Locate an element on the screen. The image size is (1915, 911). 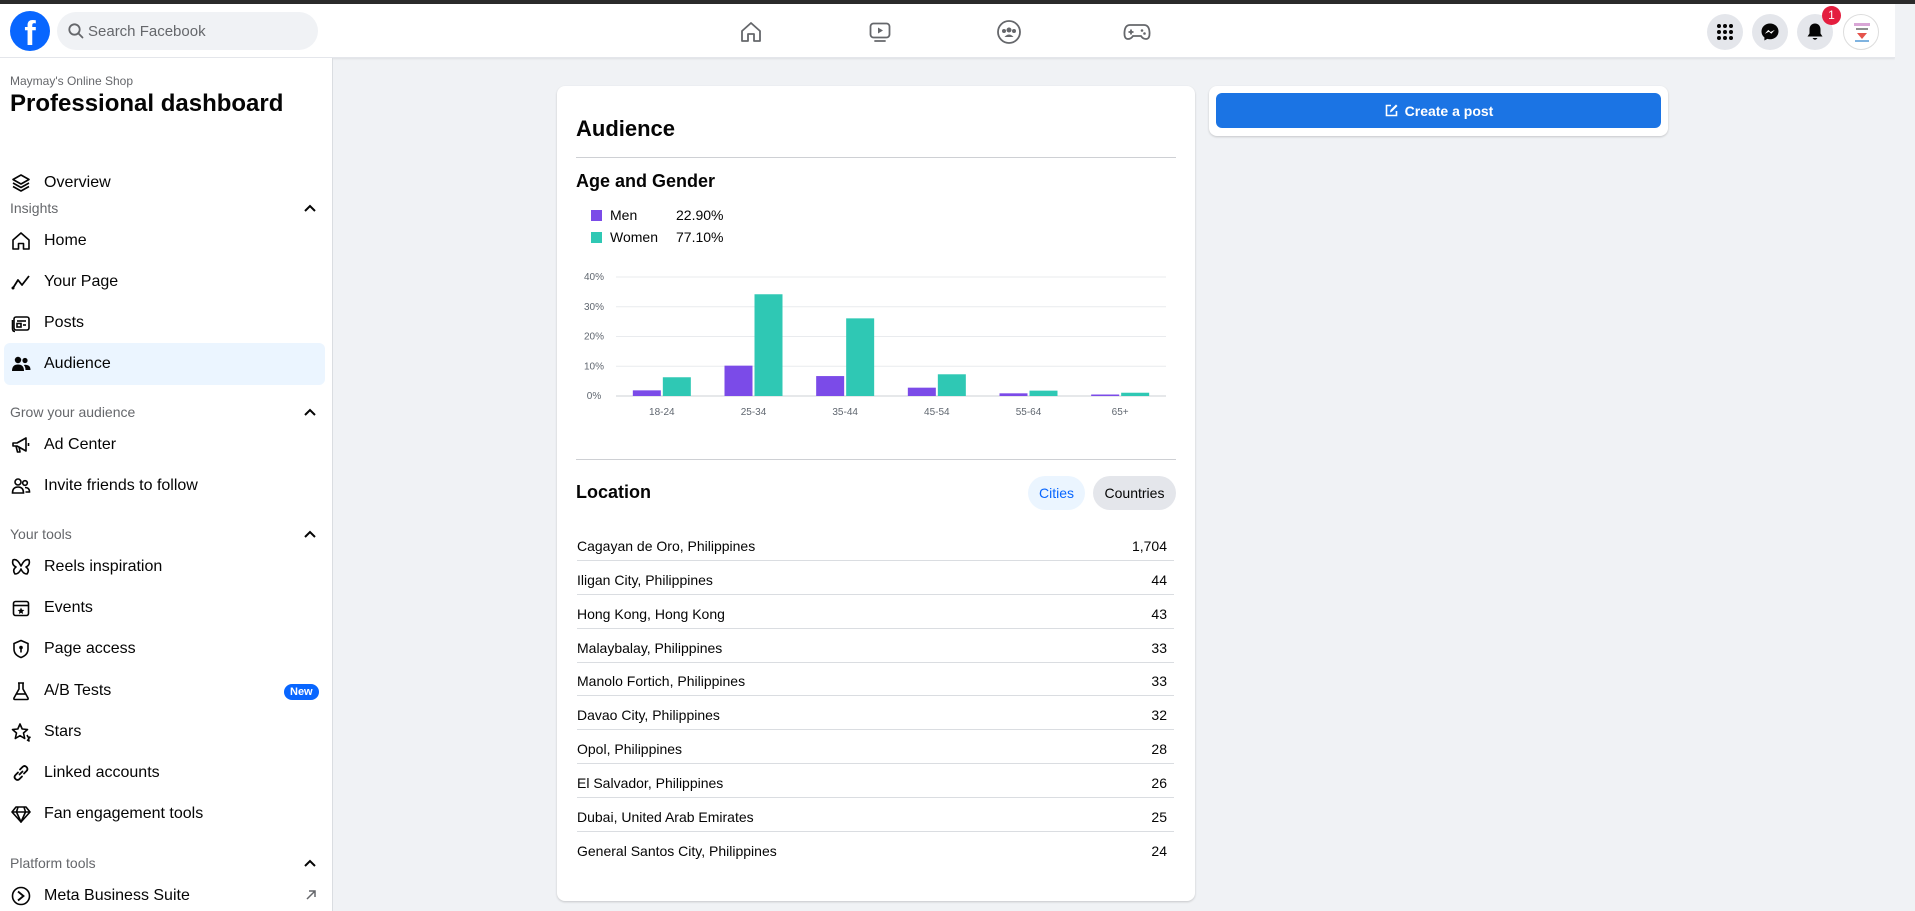
facebook-logo-icon: f is located at coordinates (30, 31).